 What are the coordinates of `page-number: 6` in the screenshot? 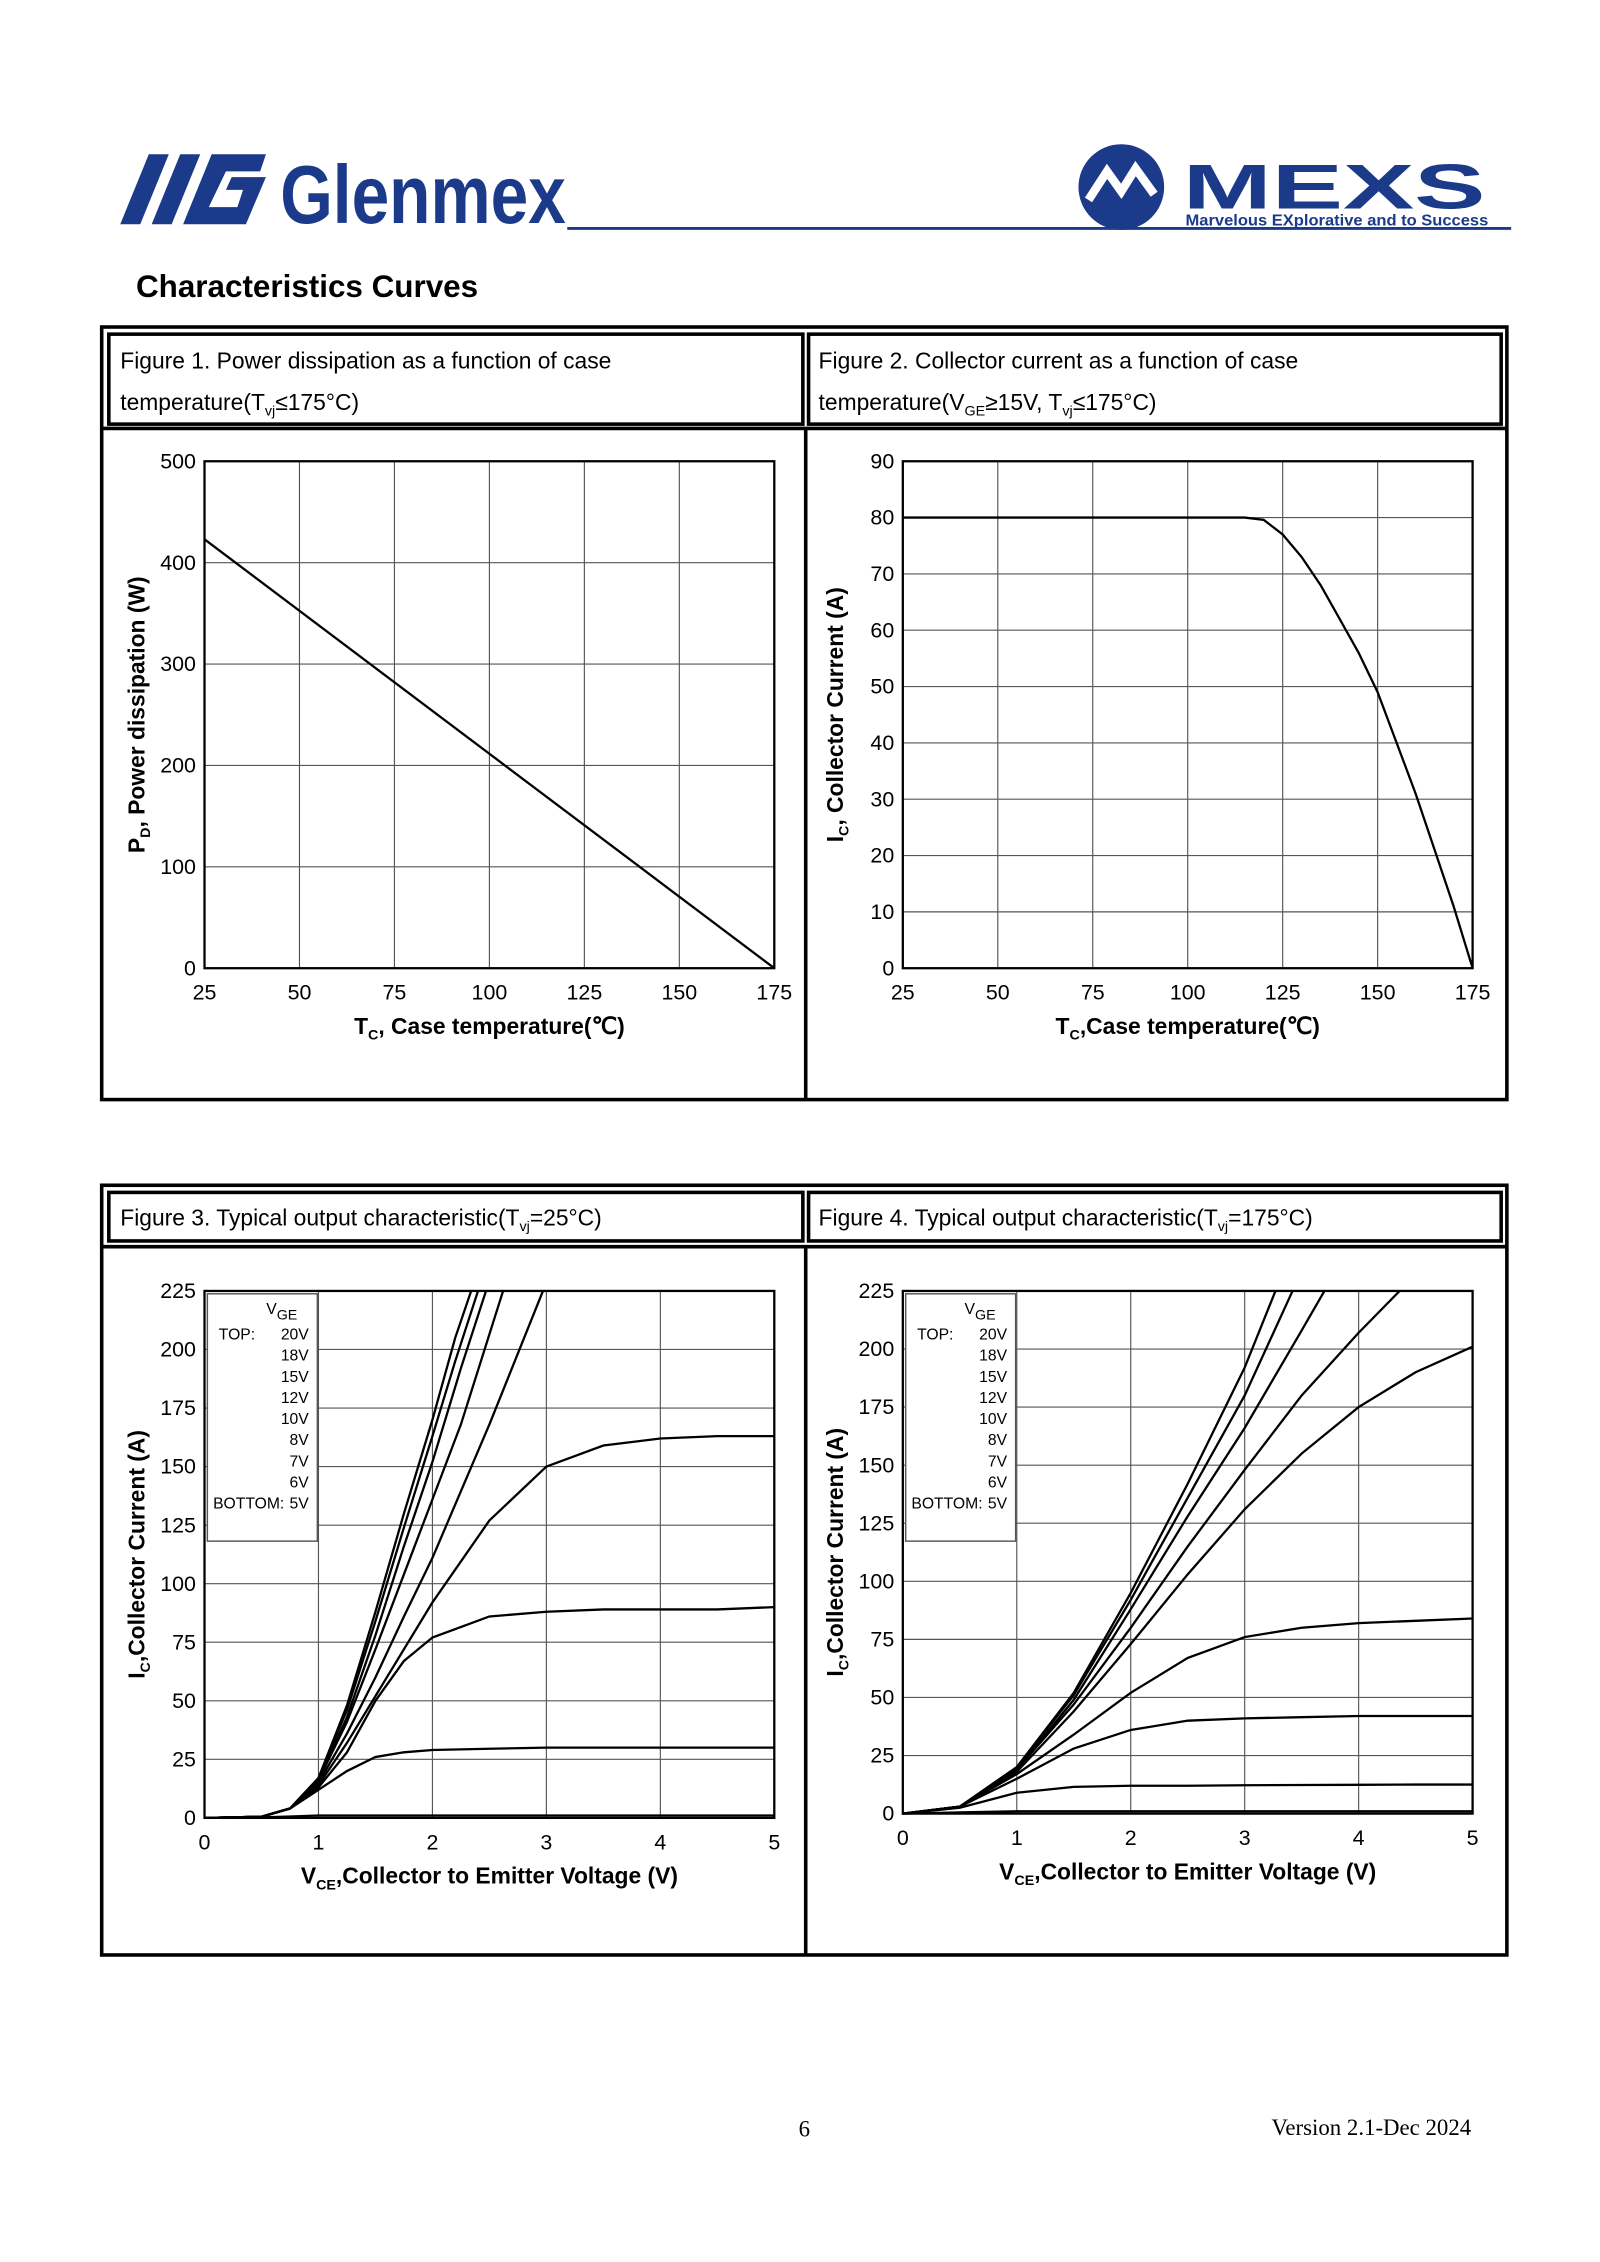 It's located at (804, 2128).